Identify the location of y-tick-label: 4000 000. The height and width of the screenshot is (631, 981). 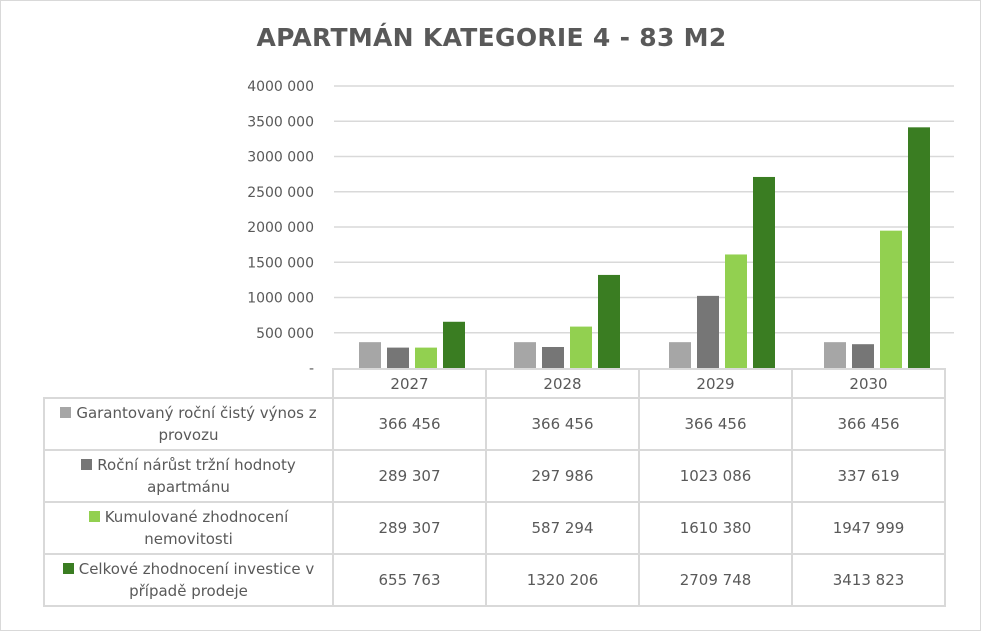
(280, 87).